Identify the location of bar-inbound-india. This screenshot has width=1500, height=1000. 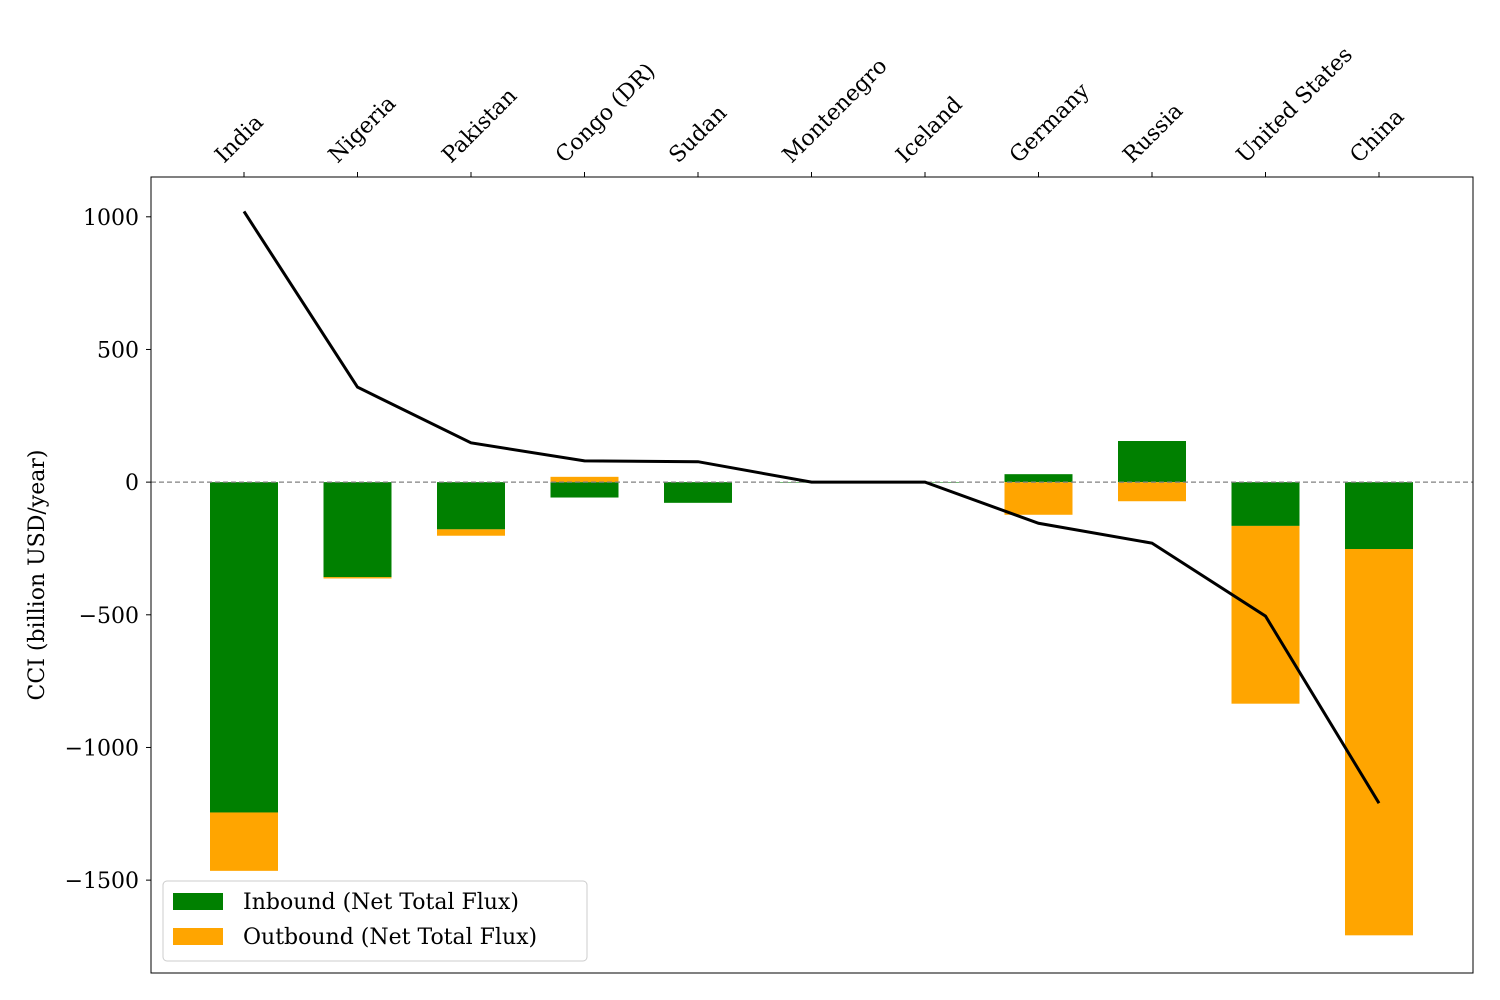
(244, 647).